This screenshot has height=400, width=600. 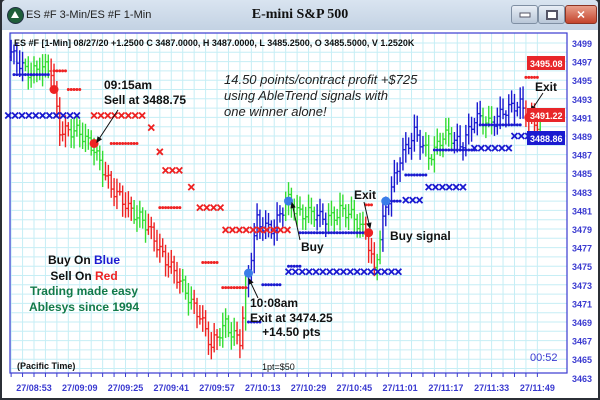 What do you see at coordinates (54, 89) in the screenshot?
I see `sell-signal-dot` at bounding box center [54, 89].